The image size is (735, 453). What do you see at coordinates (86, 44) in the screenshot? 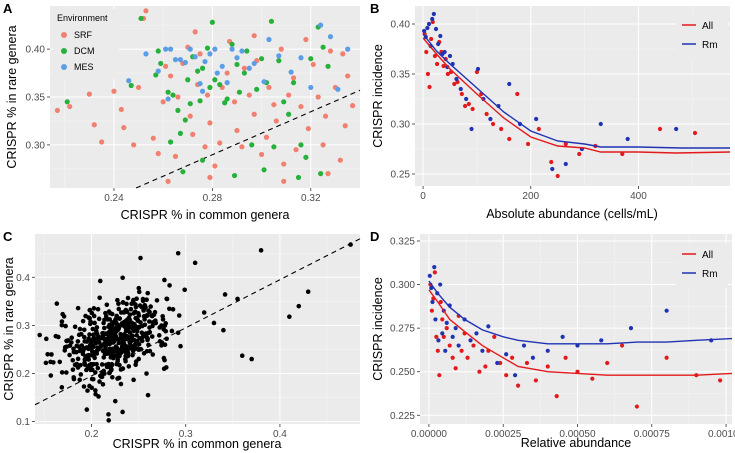
I see `panel-a-legend: Environment SRF DCM MES` at bounding box center [86, 44].